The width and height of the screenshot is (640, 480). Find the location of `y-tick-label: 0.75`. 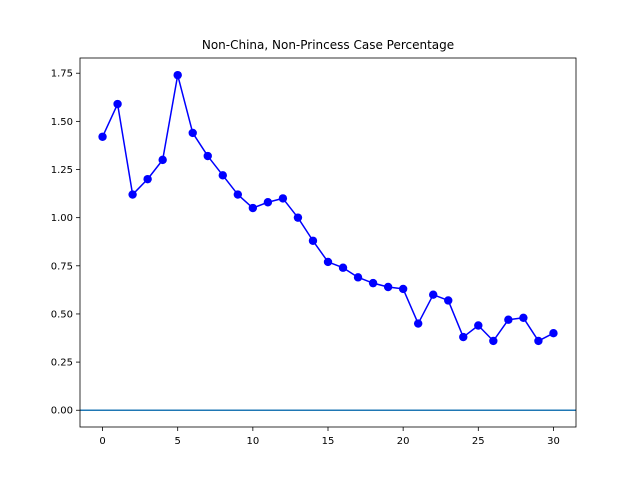

y-tick-label: 0.75 is located at coordinates (62, 266).